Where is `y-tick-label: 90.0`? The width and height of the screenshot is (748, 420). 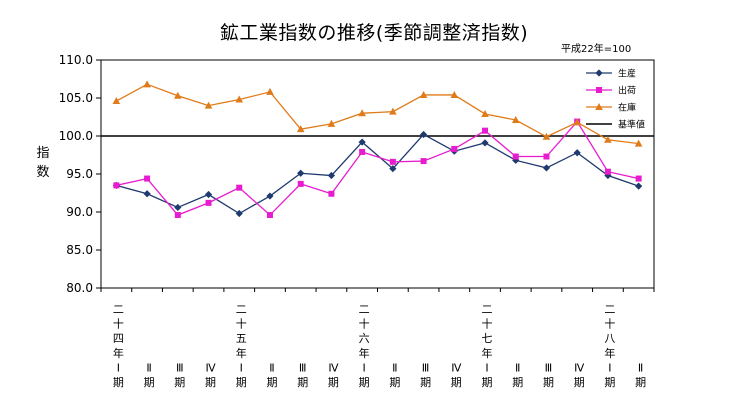 y-tick-label: 90.0 is located at coordinates (79, 212).